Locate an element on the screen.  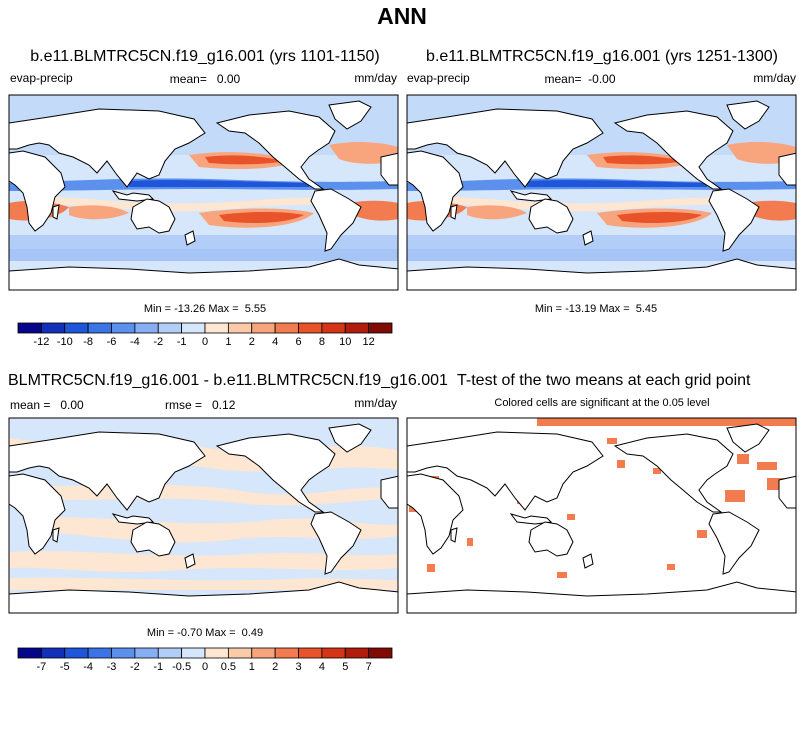
colorbar-label: -0.5 is located at coordinates (181, 667).